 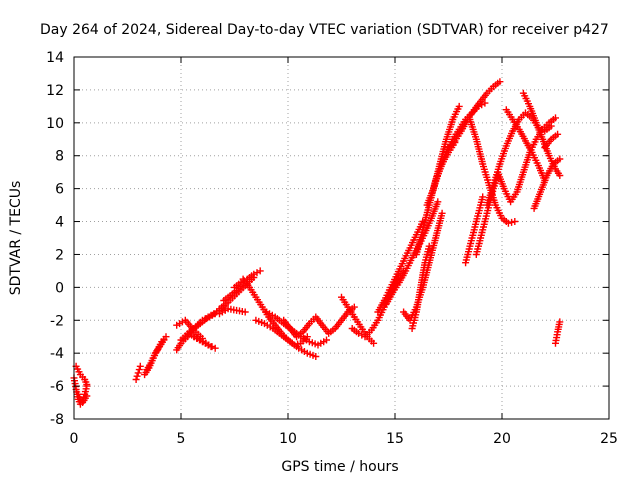 What do you see at coordinates (74, 439) in the screenshot?
I see `x-tick-label: 0` at bounding box center [74, 439].